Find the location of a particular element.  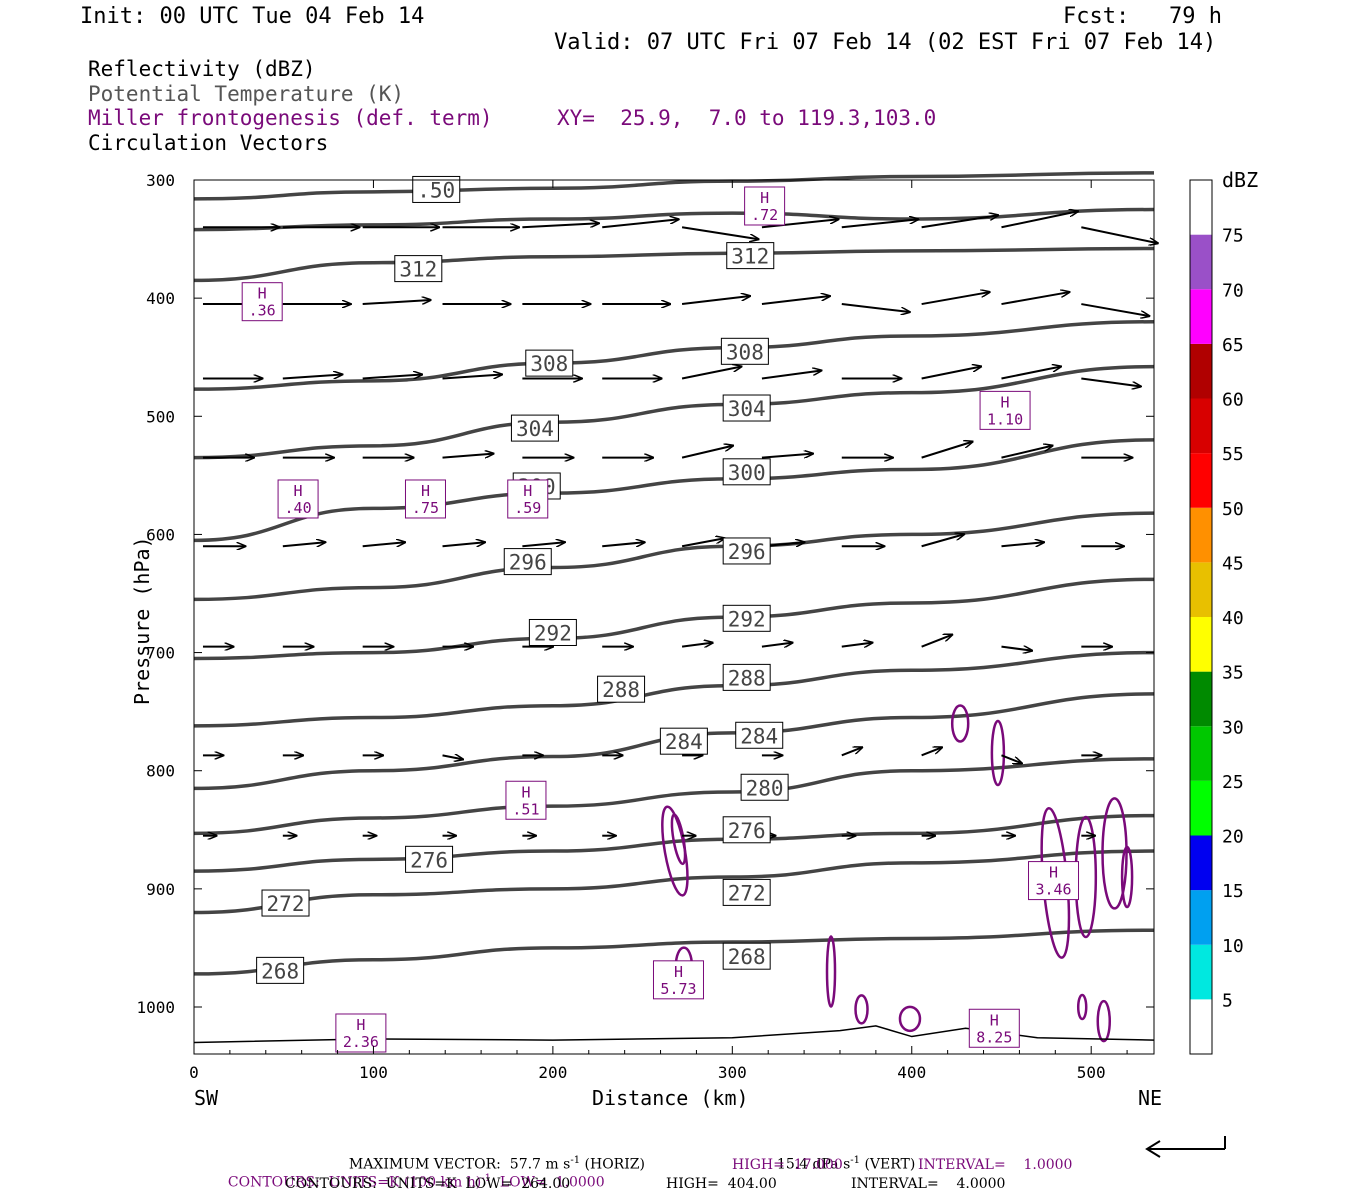

footer-theta-high: HIGH= 404.00 is located at coordinates (721, 1184).